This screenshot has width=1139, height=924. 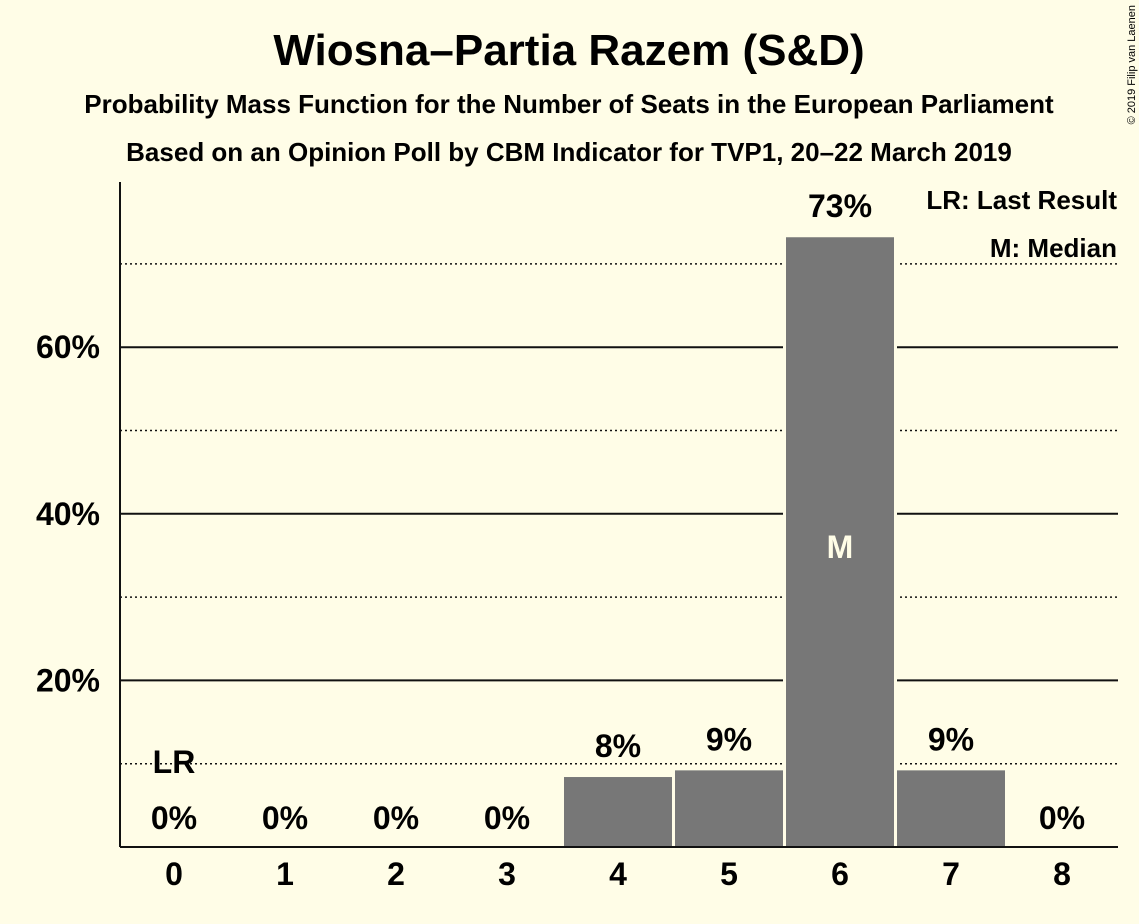 I want to click on legend: LR: Last Result M: Median, so click(x=1021, y=224).